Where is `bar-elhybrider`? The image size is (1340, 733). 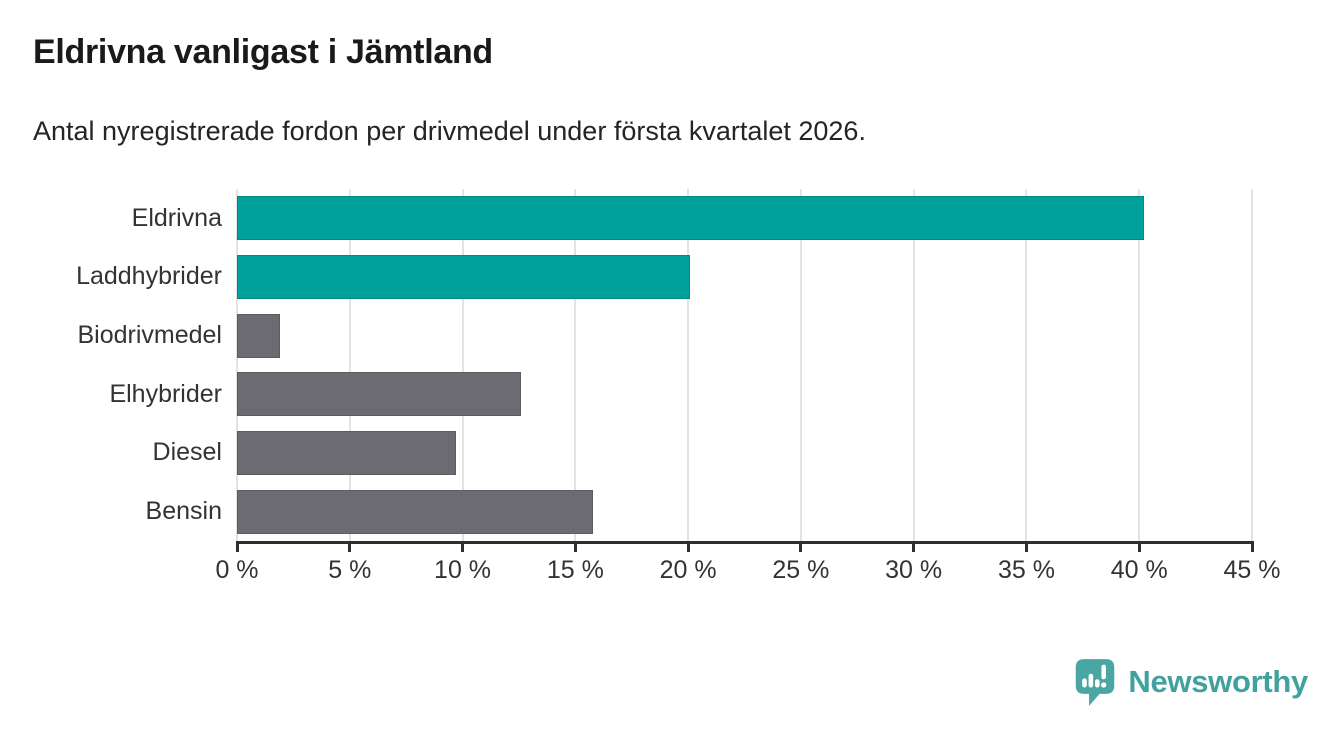
bar-elhybrider is located at coordinates (379, 394).